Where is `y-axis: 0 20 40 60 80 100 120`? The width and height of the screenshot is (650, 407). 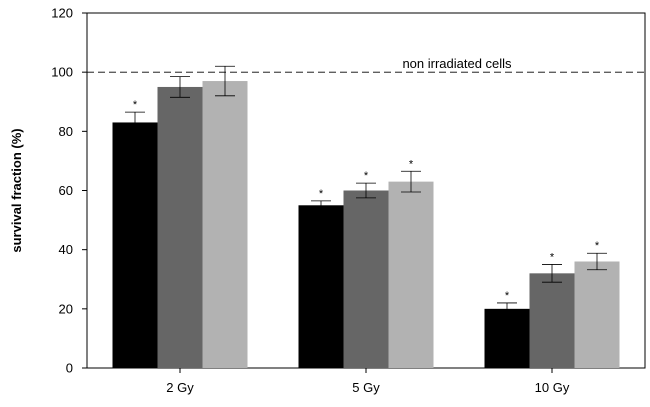
y-axis: 0 20 40 60 80 100 120 is located at coordinates (69, 191).